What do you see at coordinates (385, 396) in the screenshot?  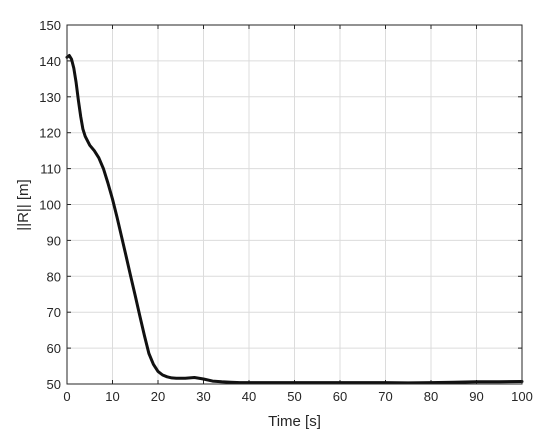 I see `x-tick-label: 70` at bounding box center [385, 396].